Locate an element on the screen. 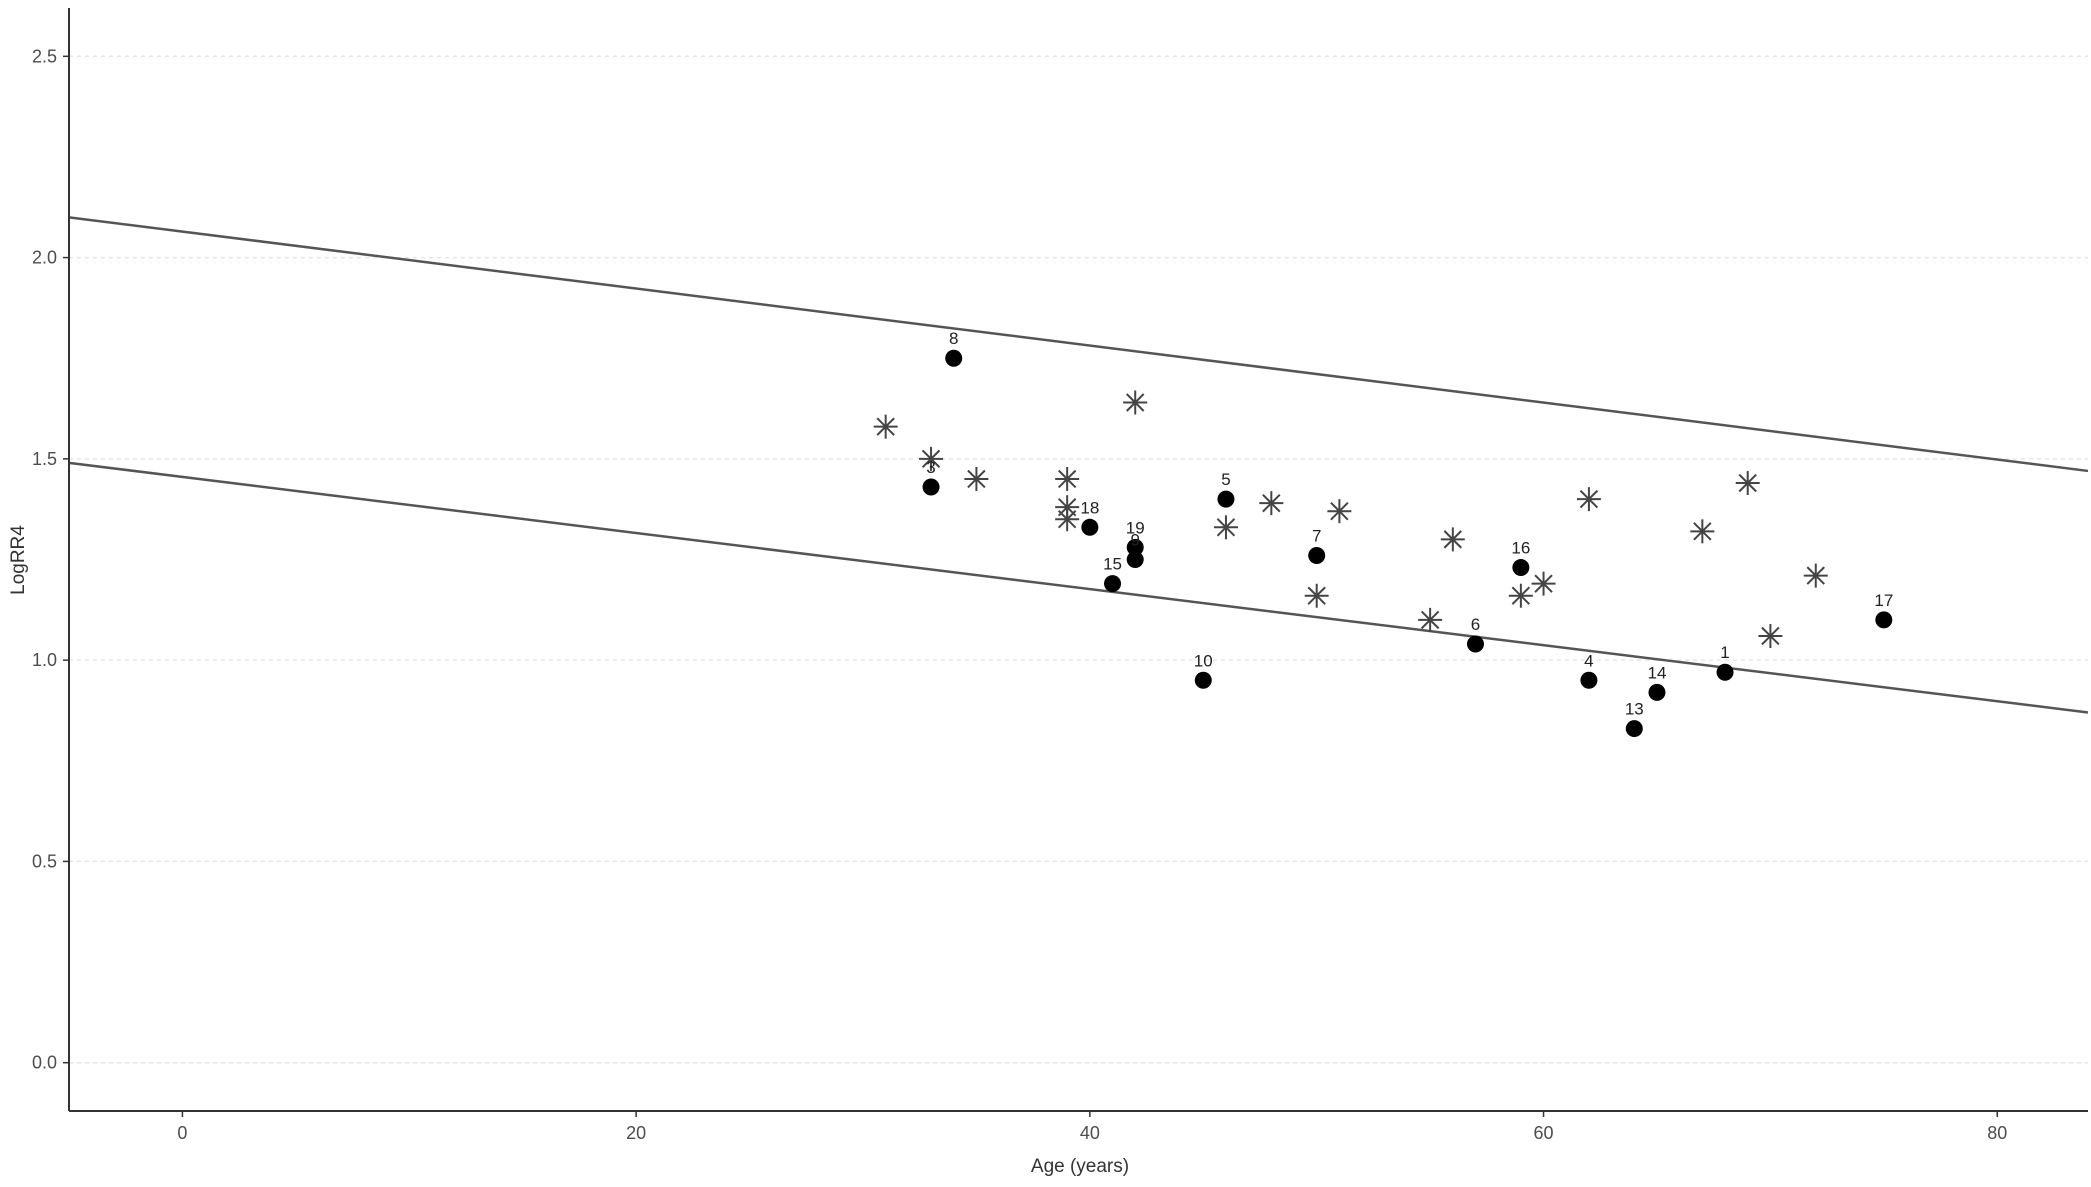 The image size is (2091, 1187). asterisk-series is located at coordinates (1350, 519).